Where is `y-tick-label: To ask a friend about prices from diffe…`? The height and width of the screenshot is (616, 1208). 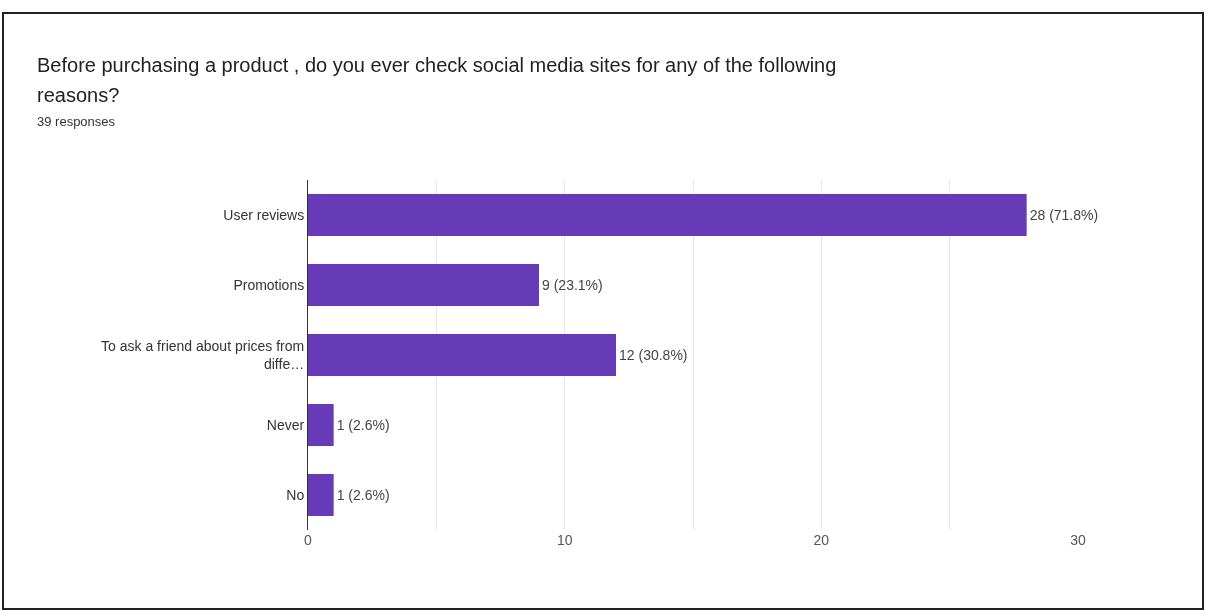 y-tick-label: To ask a friend about prices from diffe… is located at coordinates (203, 354).